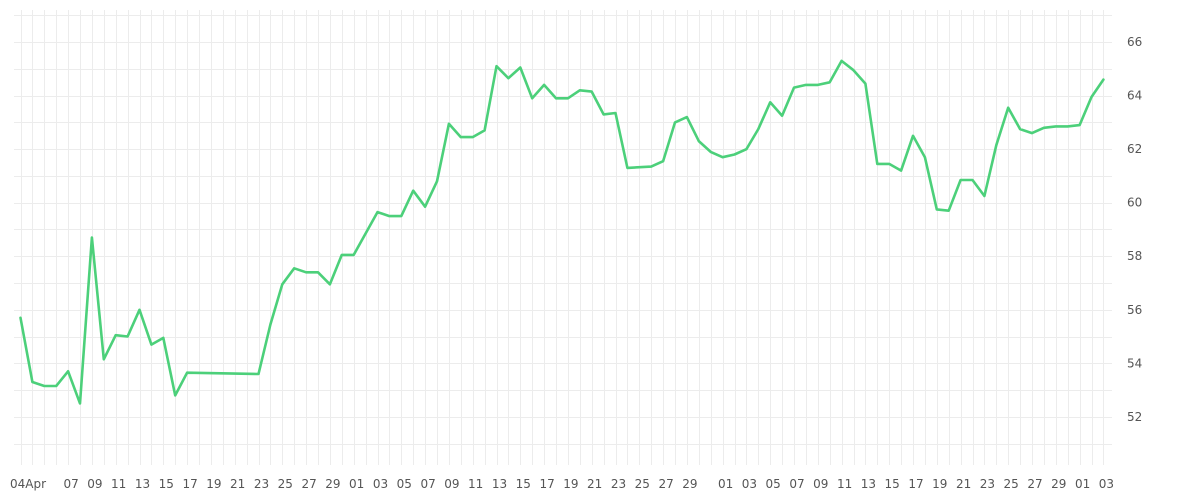 The width and height of the screenshot is (1200, 500). Describe the element at coordinates (28, 484) in the screenshot. I see `x-tick-label: 04Apr` at that location.